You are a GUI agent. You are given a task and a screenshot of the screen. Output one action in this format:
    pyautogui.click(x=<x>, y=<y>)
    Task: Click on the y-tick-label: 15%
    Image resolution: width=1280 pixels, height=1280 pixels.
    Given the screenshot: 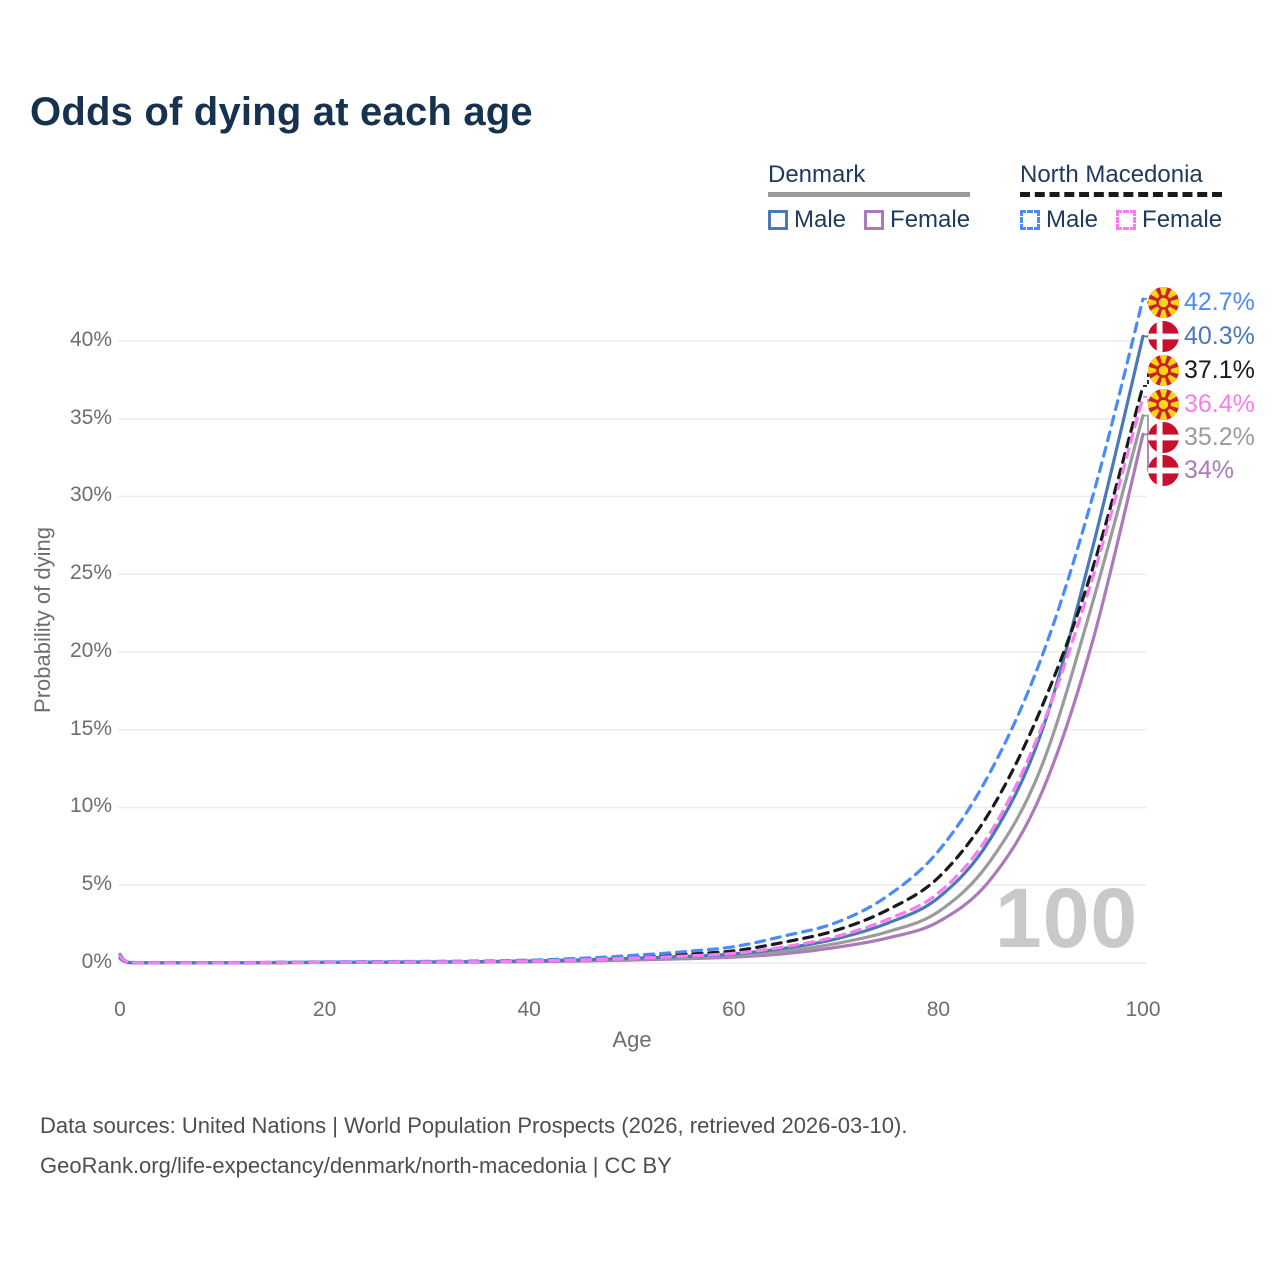 What is the action you would take?
    pyautogui.click(x=90, y=728)
    